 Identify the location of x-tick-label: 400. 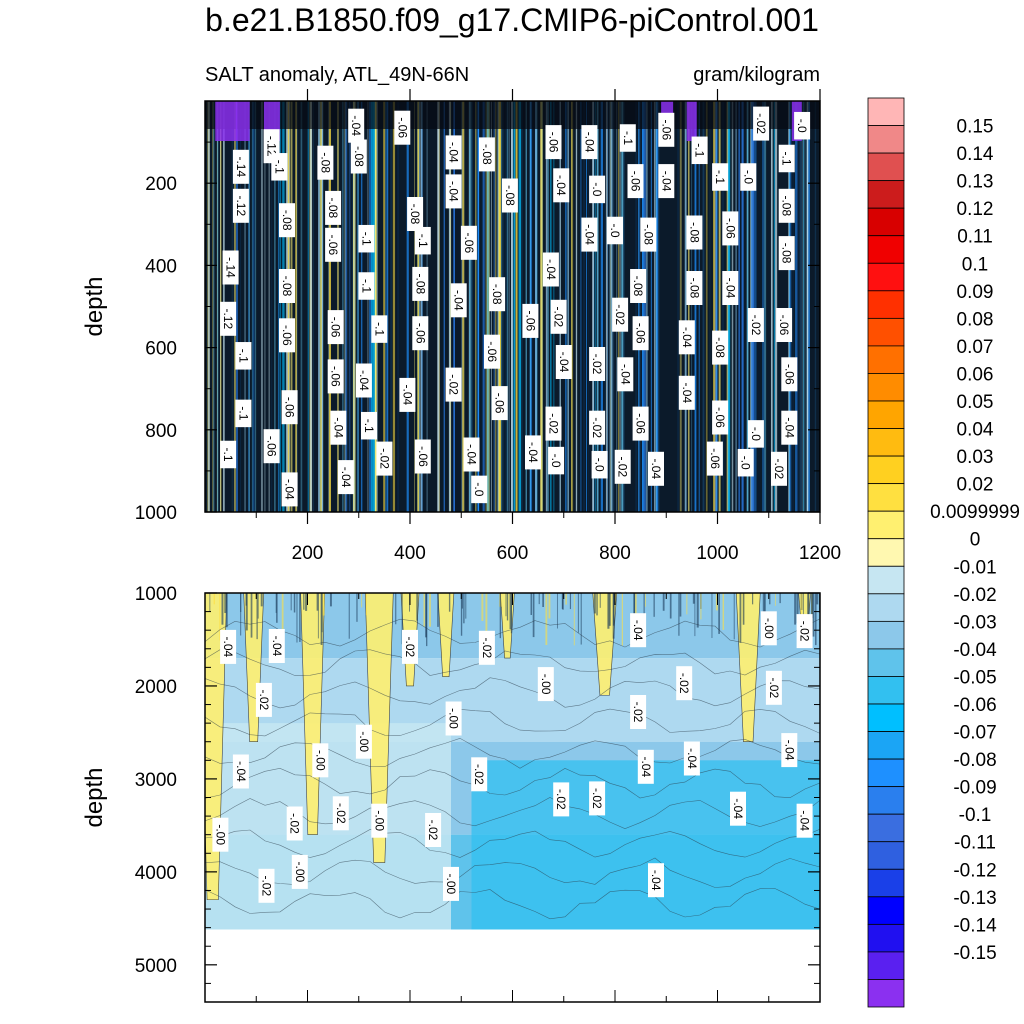
(410, 553).